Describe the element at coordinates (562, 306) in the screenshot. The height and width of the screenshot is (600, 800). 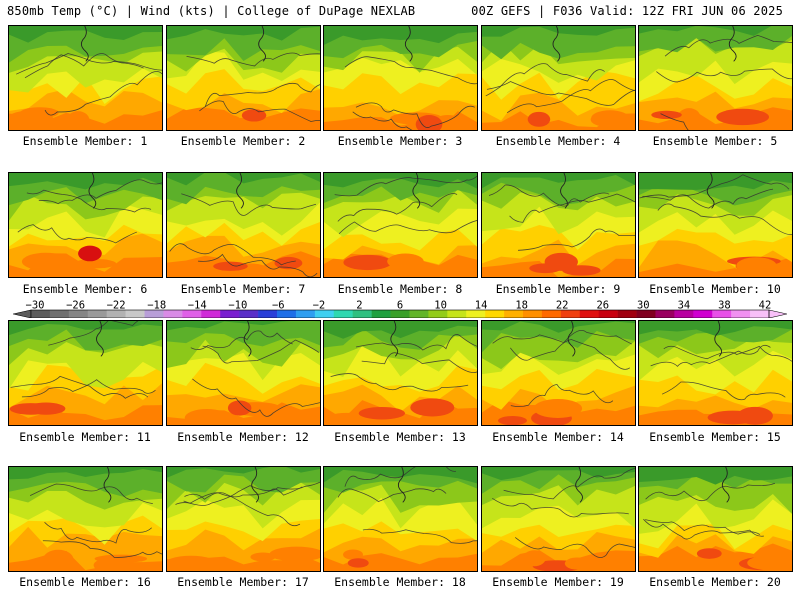
I see `colorbar-tick-label: 22` at that location.